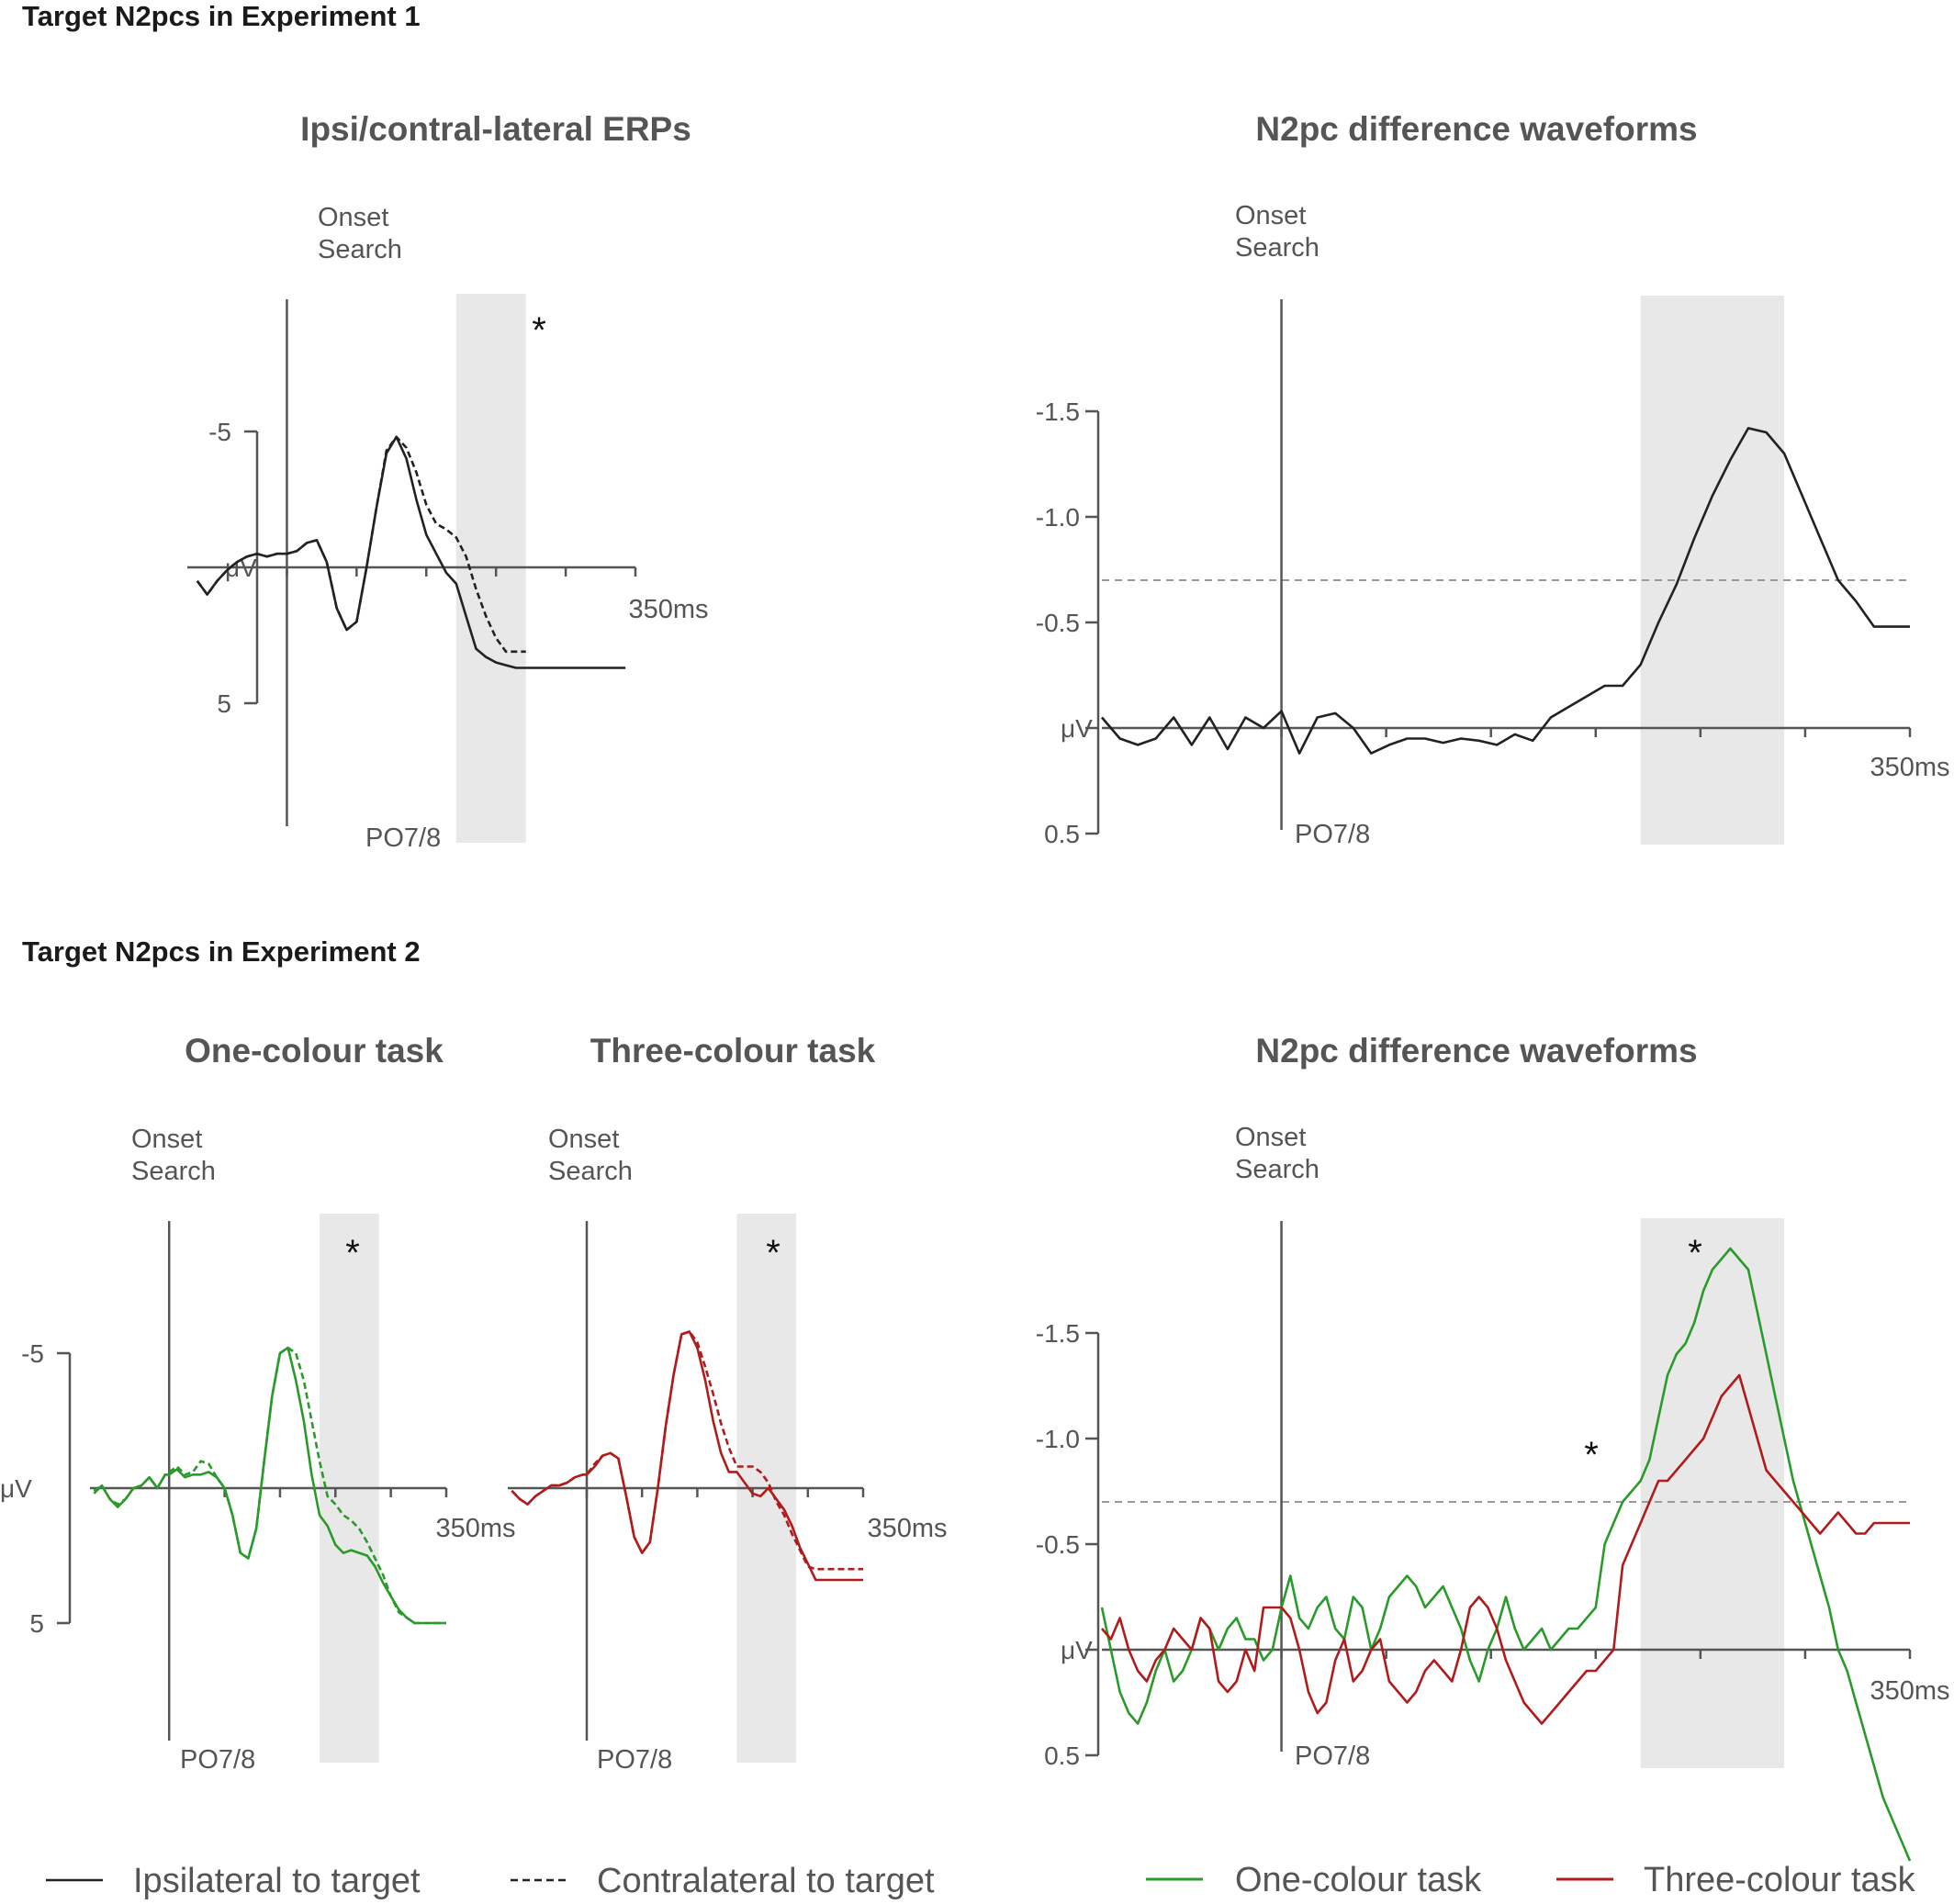 The image size is (1954, 1904). Describe the element at coordinates (1505, 1549) in the screenshot. I see `series-line-three-colour-task` at that location.